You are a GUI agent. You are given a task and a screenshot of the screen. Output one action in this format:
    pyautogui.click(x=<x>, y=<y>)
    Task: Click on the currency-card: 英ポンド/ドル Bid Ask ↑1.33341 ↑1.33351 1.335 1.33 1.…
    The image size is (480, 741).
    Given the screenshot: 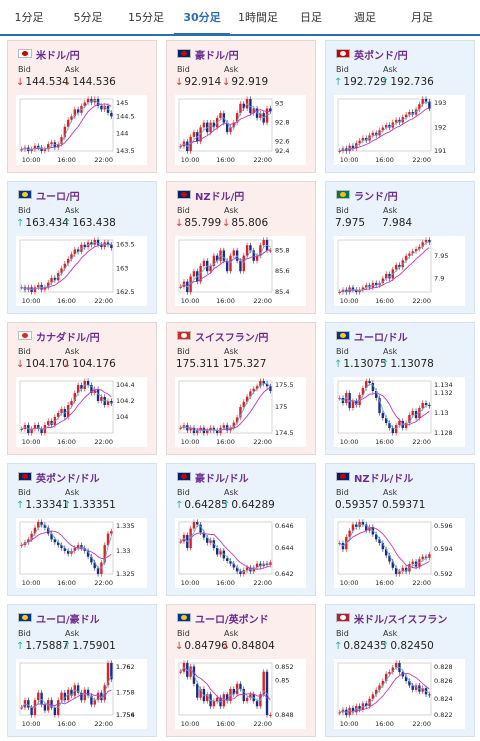 What is the action you would take?
    pyautogui.click(x=82, y=529)
    